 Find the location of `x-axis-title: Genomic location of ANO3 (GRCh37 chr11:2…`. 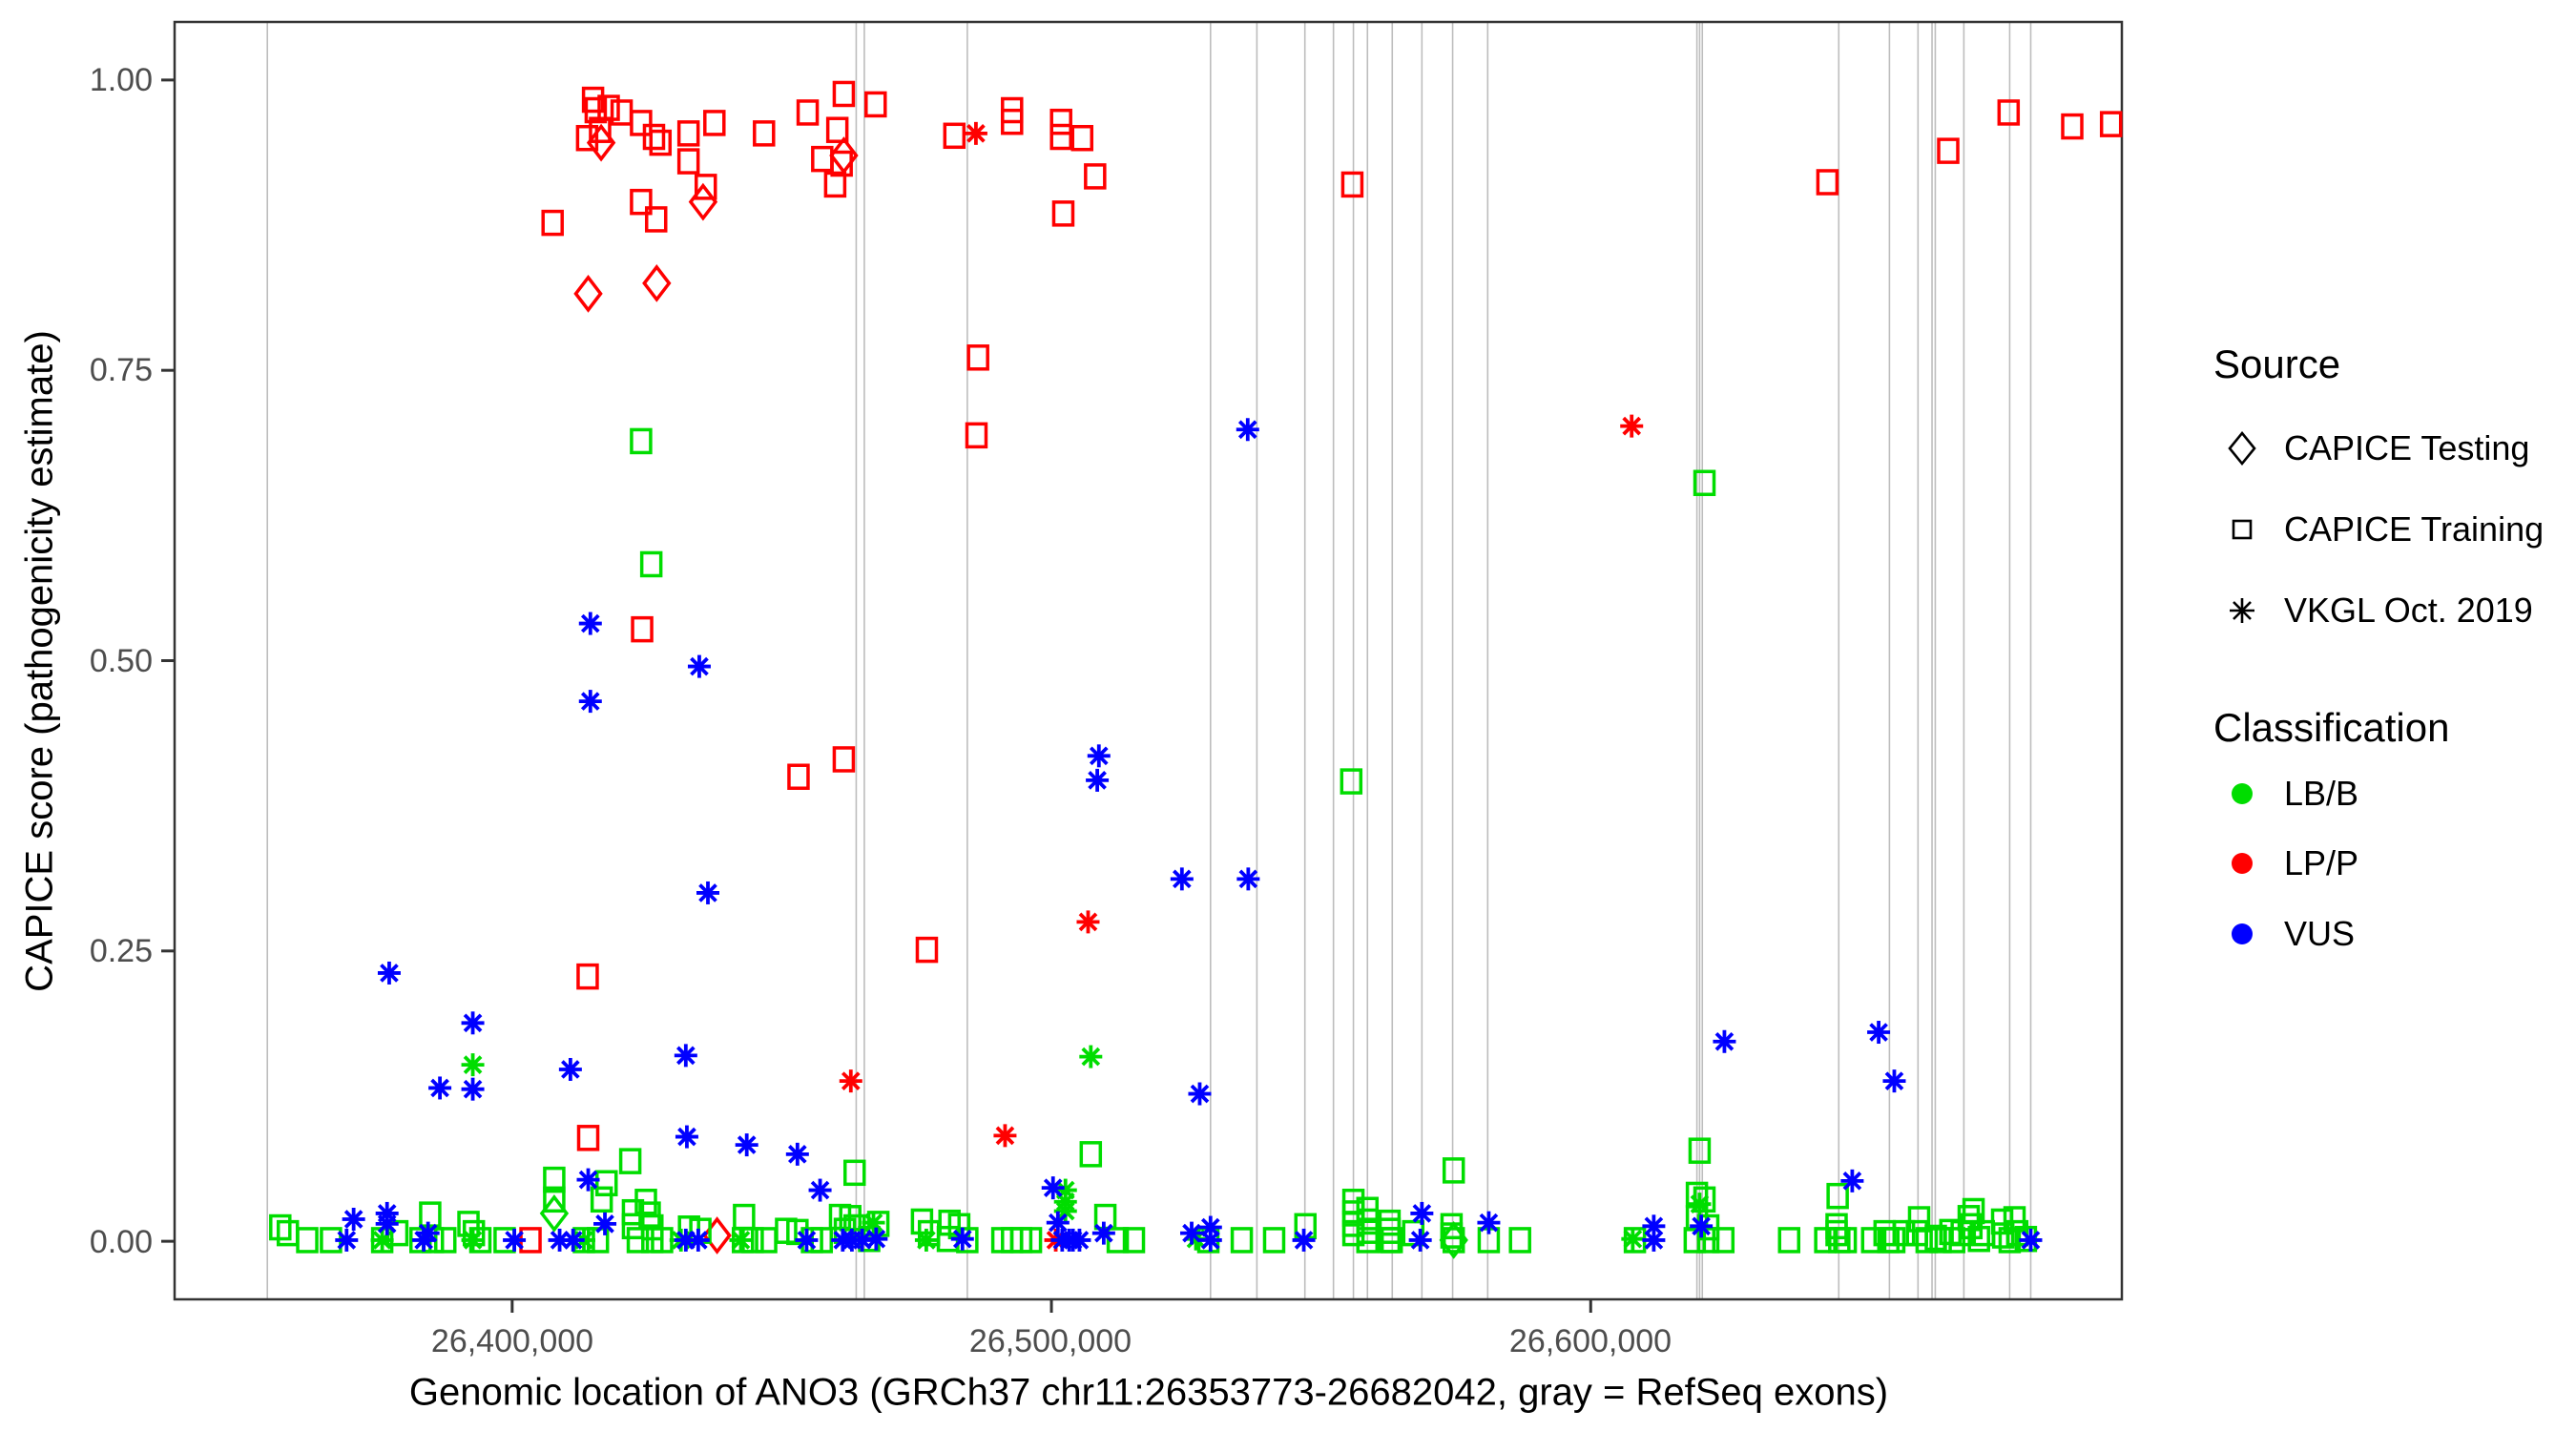

x-axis-title: Genomic location of ANO3 (GRCh37 chr11:2… is located at coordinates (1148, 1392).